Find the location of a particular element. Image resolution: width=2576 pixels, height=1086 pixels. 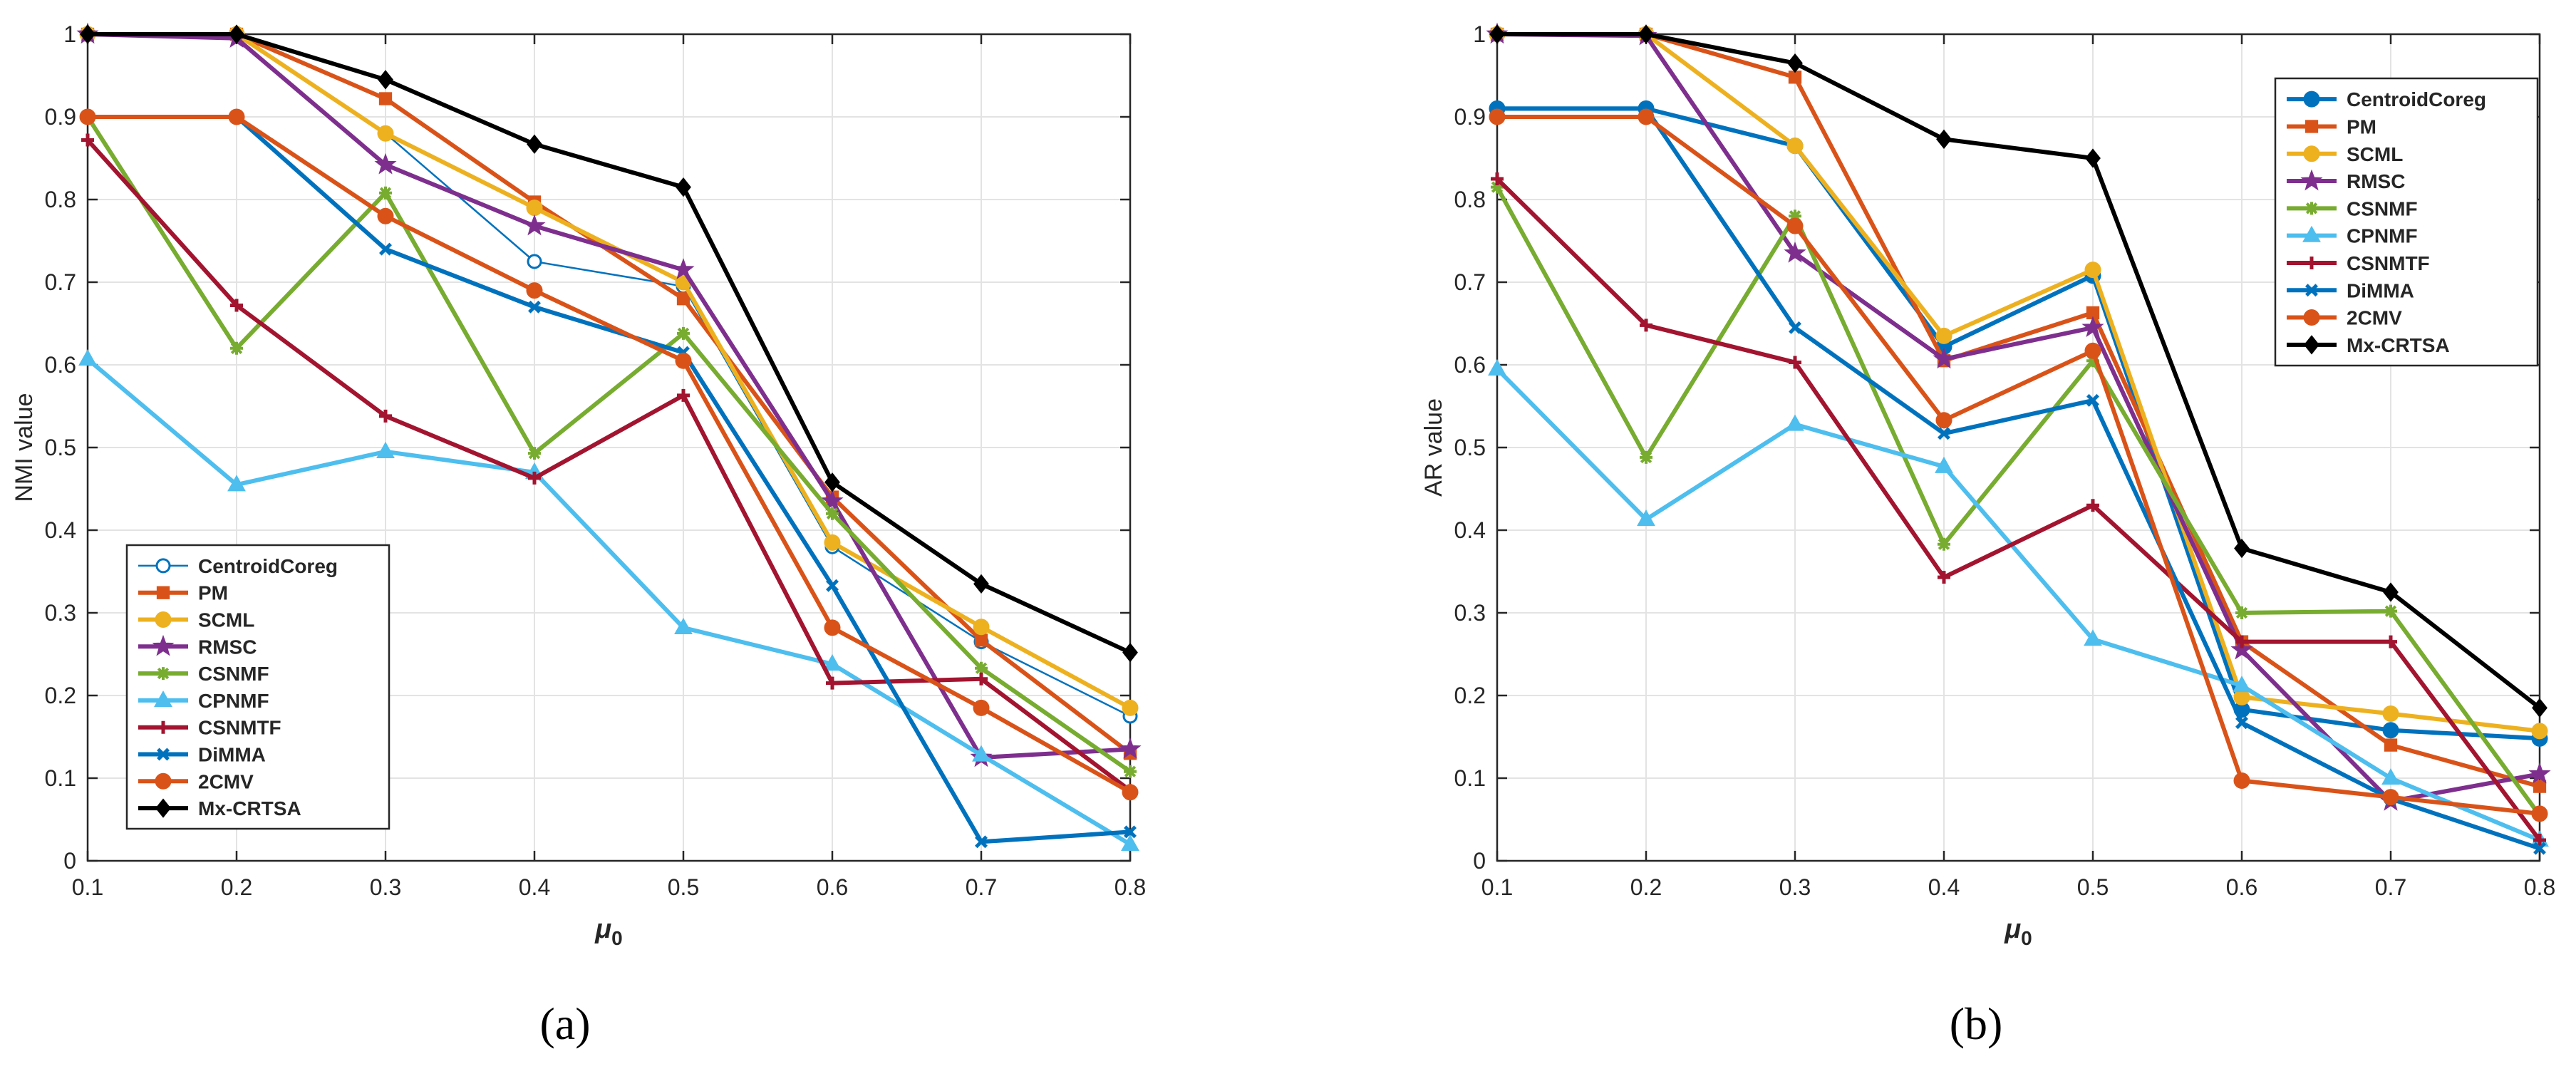

y-tick-label: 1 is located at coordinates (1480, 34).